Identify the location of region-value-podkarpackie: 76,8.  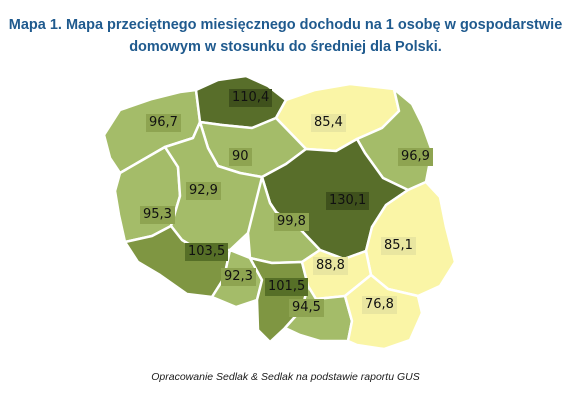
(379, 305).